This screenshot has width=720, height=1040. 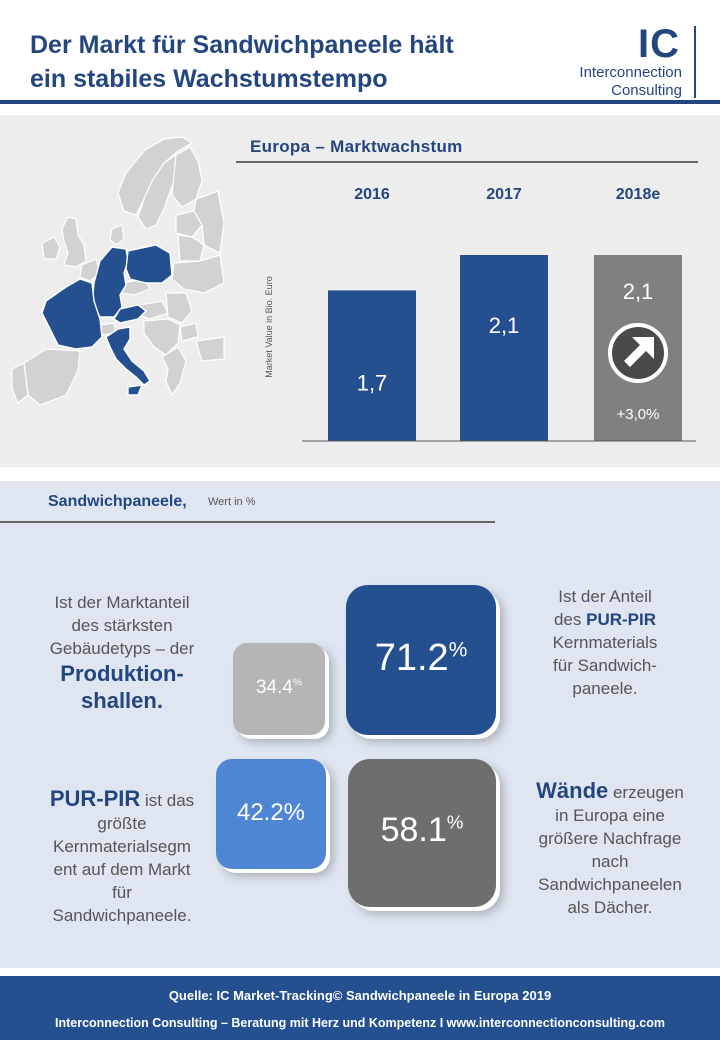 What do you see at coordinates (467, 162) in the screenshot?
I see `chart-title-divider` at bounding box center [467, 162].